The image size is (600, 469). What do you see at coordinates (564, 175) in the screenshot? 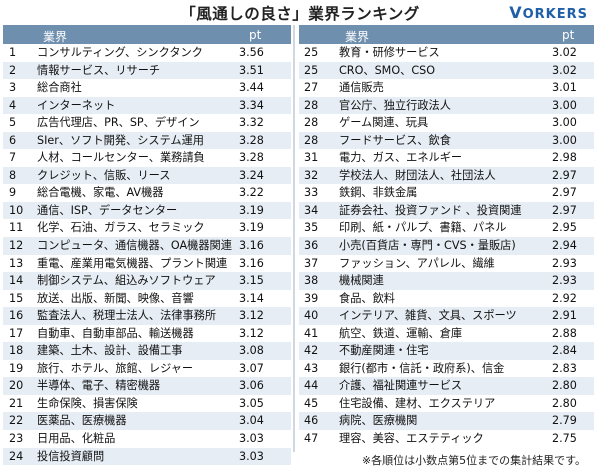
I see `pt-cell: 2.97` at bounding box center [564, 175].